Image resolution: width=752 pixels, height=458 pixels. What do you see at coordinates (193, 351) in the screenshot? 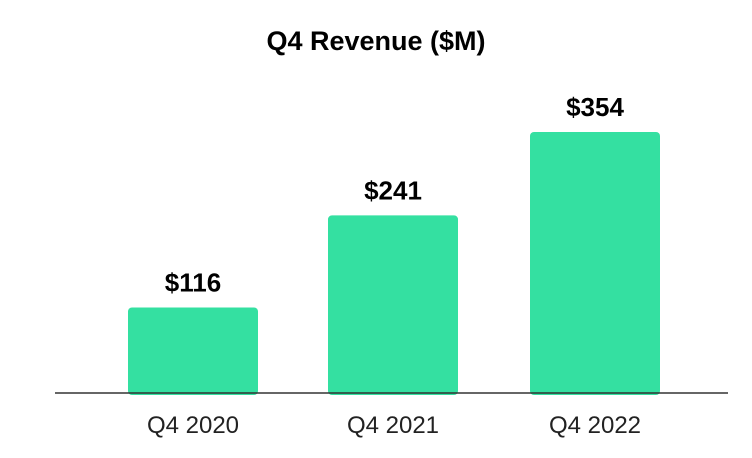
I see `bar-q4-2020` at bounding box center [193, 351].